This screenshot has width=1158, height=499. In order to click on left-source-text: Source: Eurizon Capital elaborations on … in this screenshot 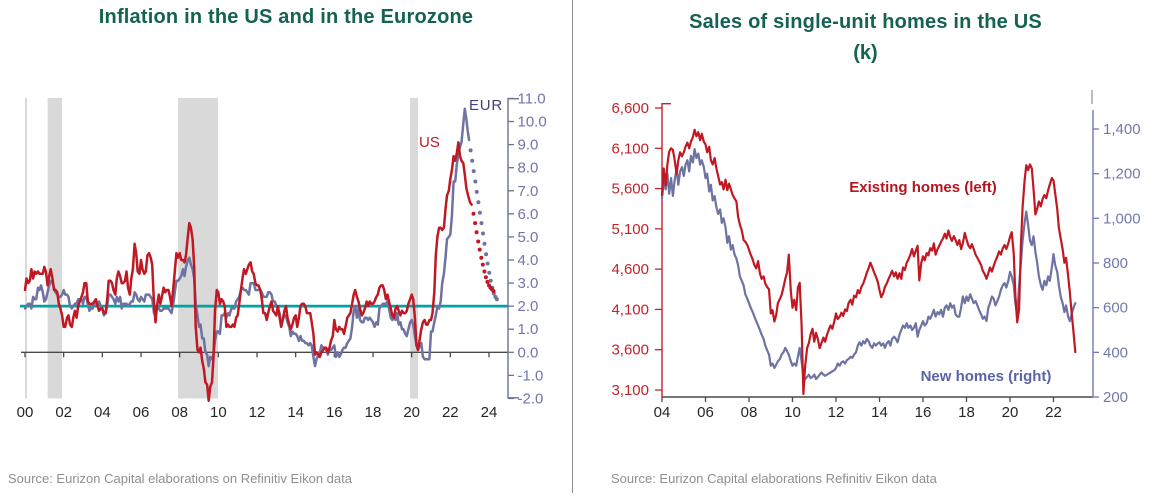, I will do `click(180, 478)`.